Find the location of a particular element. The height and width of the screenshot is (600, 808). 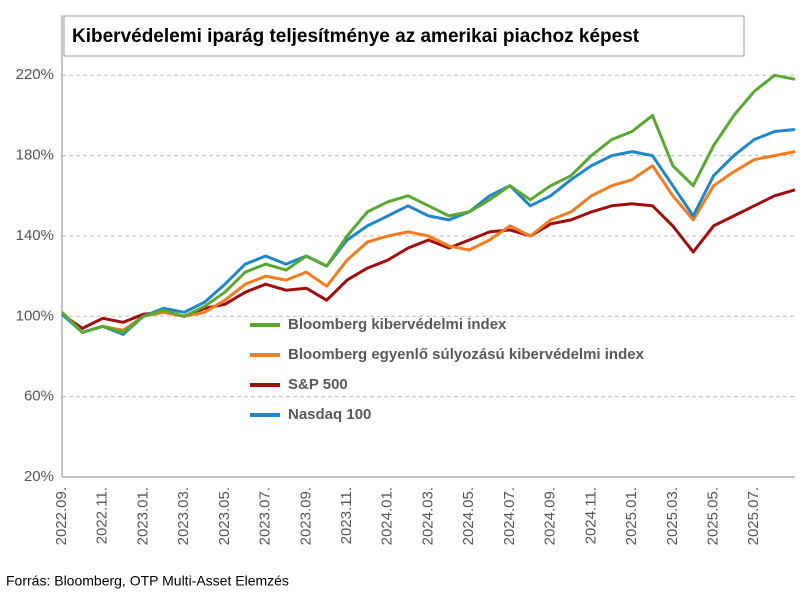

legend-label: Bloomberg kibervédelmi index is located at coordinates (397, 324).